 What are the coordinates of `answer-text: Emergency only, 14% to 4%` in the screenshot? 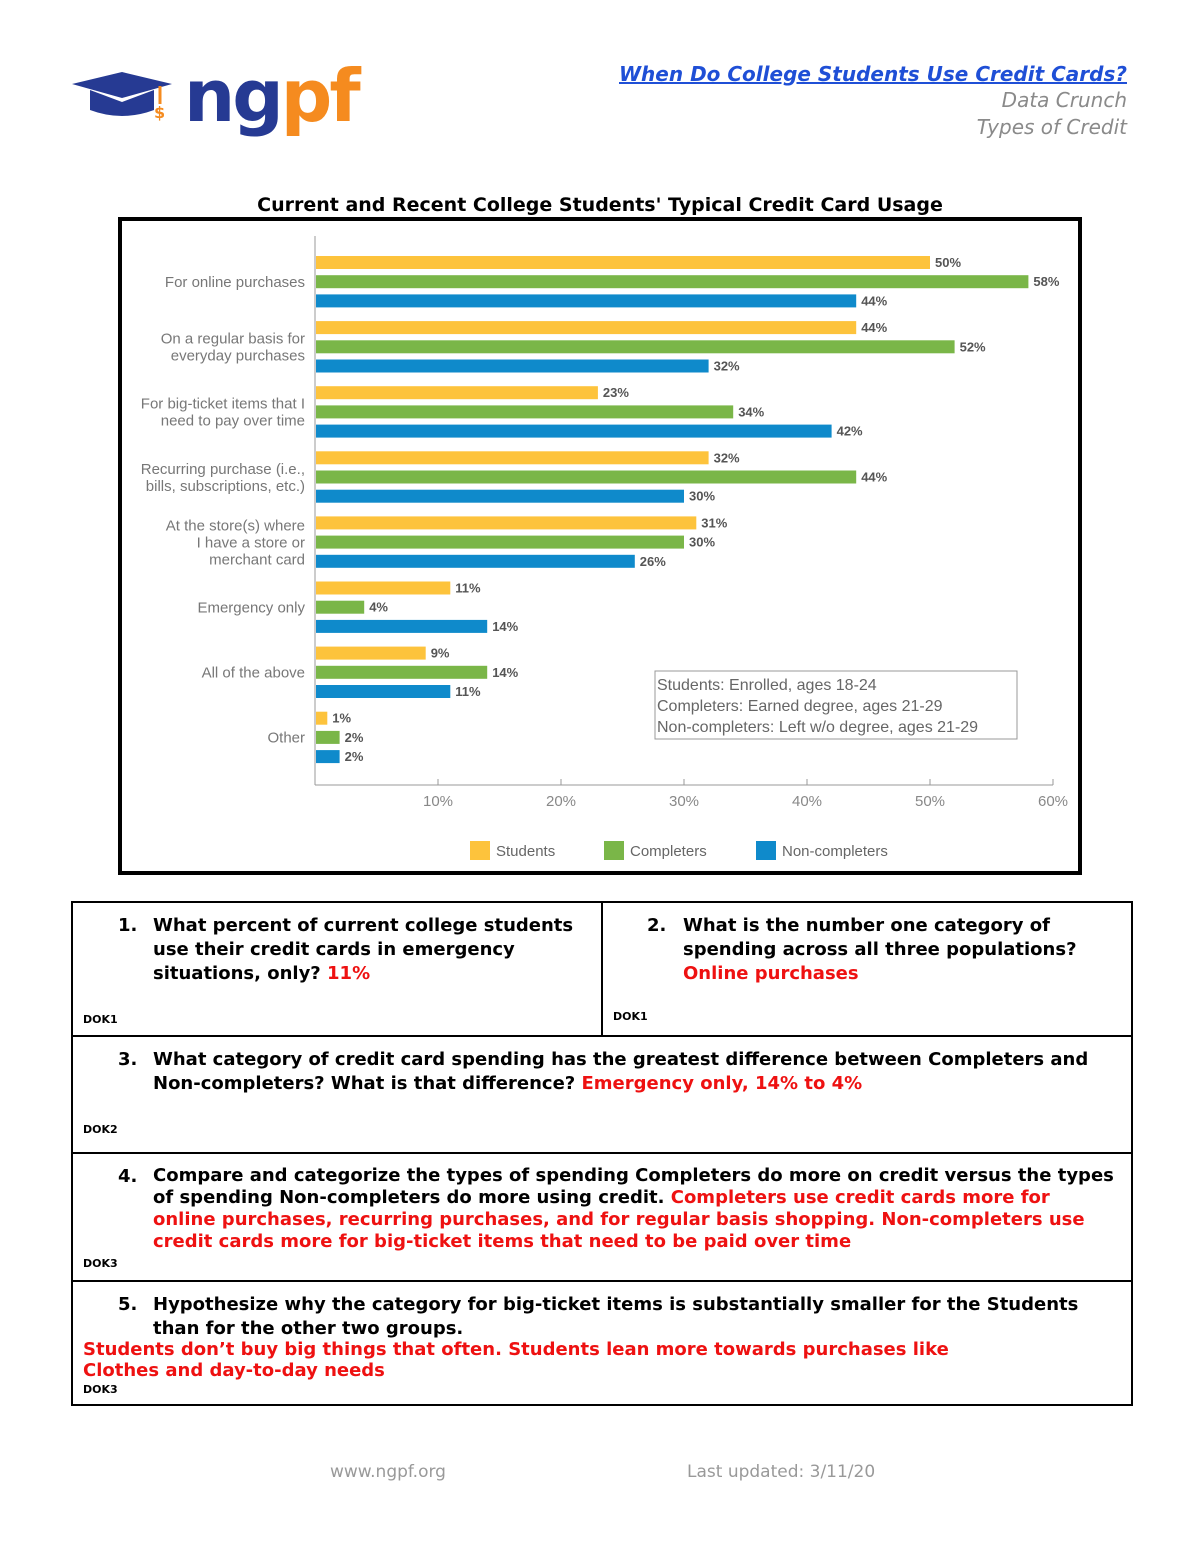 It's located at (722, 1083).